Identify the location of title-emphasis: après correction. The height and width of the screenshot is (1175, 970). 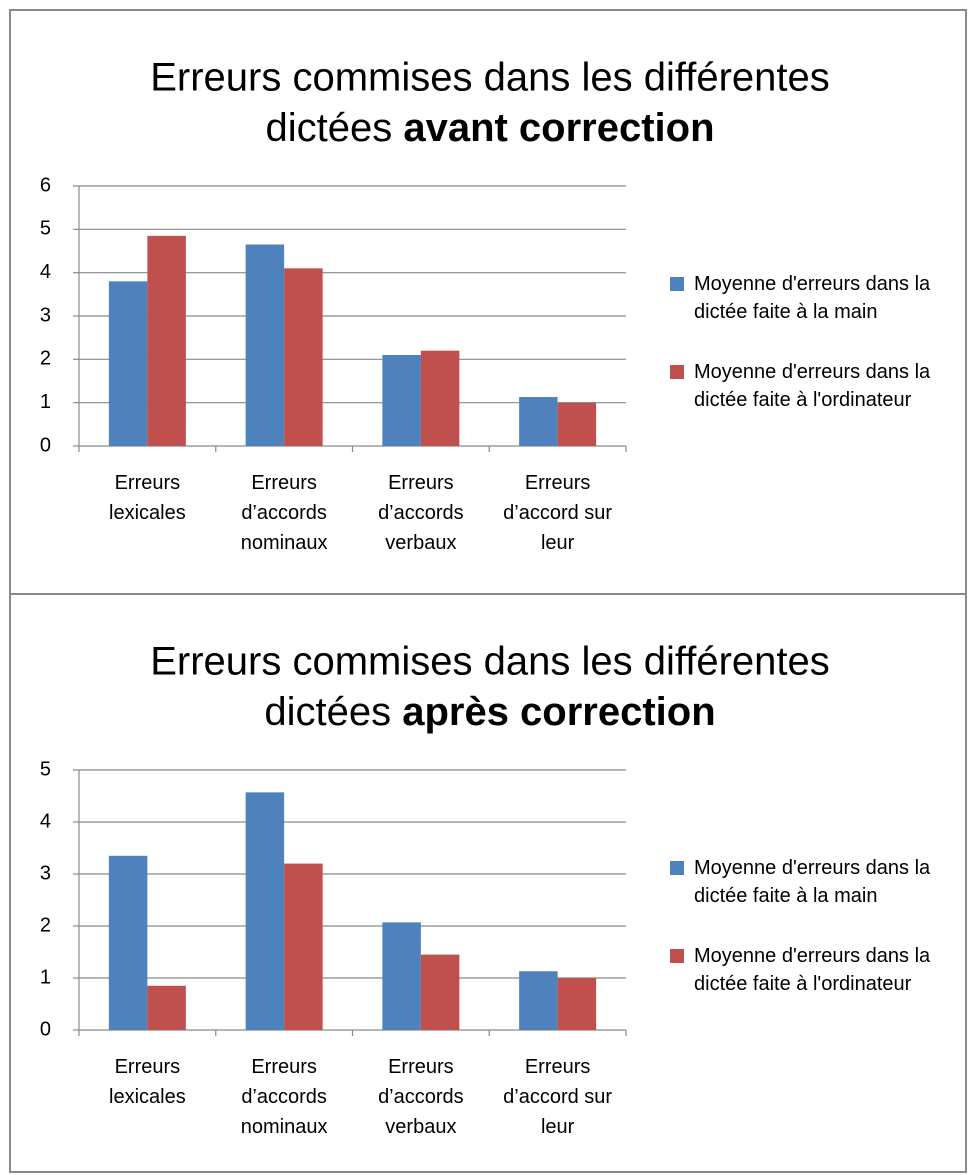
(558, 712).